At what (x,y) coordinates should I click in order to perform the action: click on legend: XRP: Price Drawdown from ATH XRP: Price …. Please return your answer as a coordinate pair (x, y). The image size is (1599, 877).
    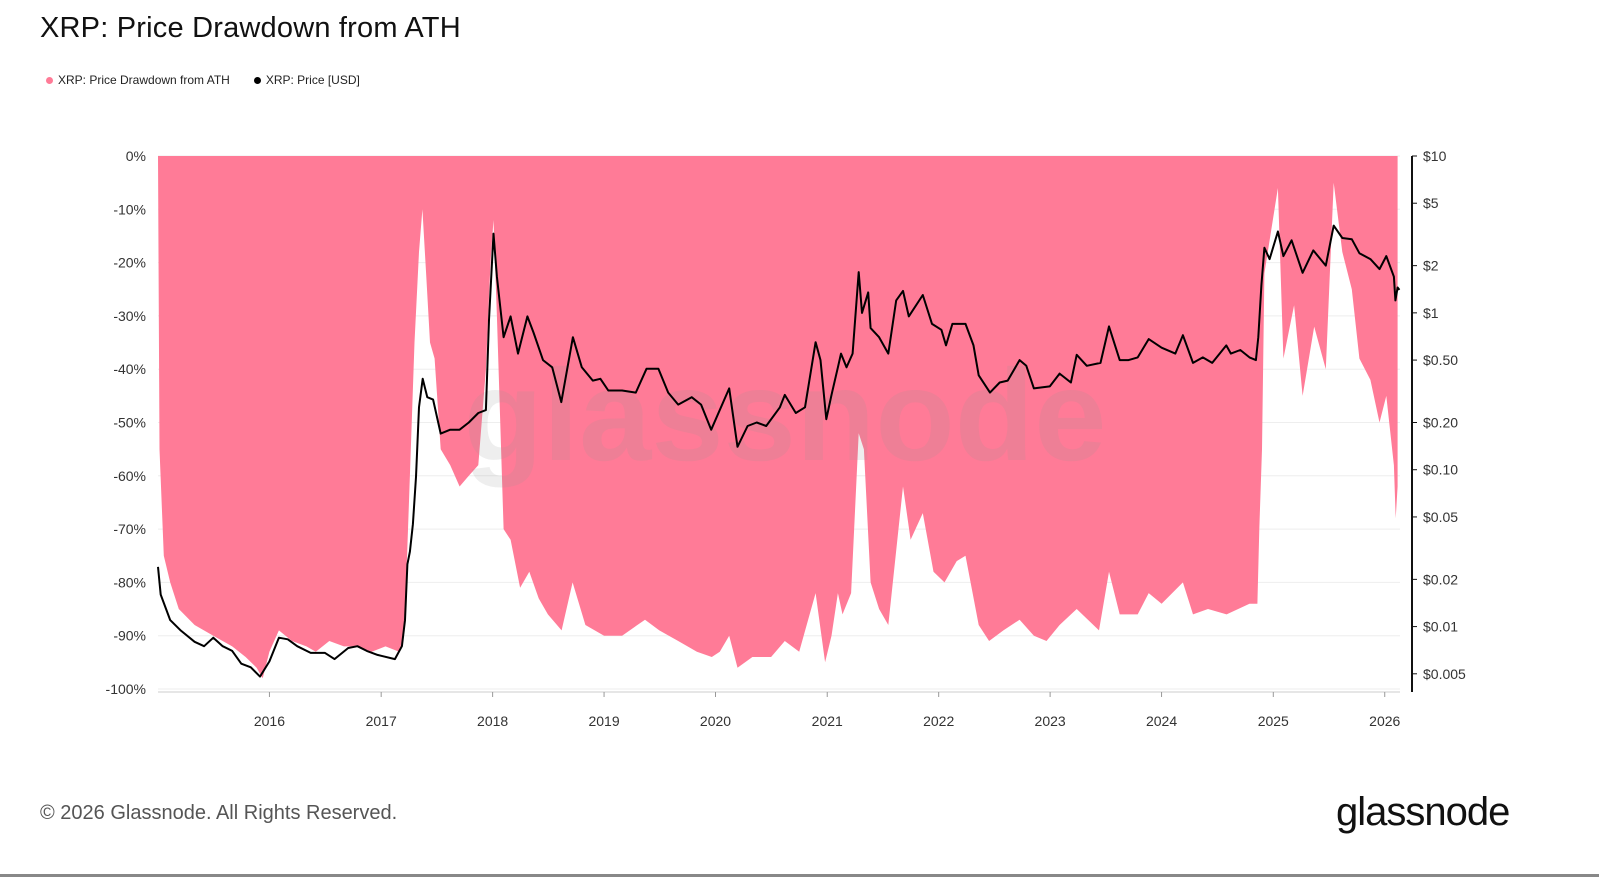
    Looking at the image, I should click on (203, 80).